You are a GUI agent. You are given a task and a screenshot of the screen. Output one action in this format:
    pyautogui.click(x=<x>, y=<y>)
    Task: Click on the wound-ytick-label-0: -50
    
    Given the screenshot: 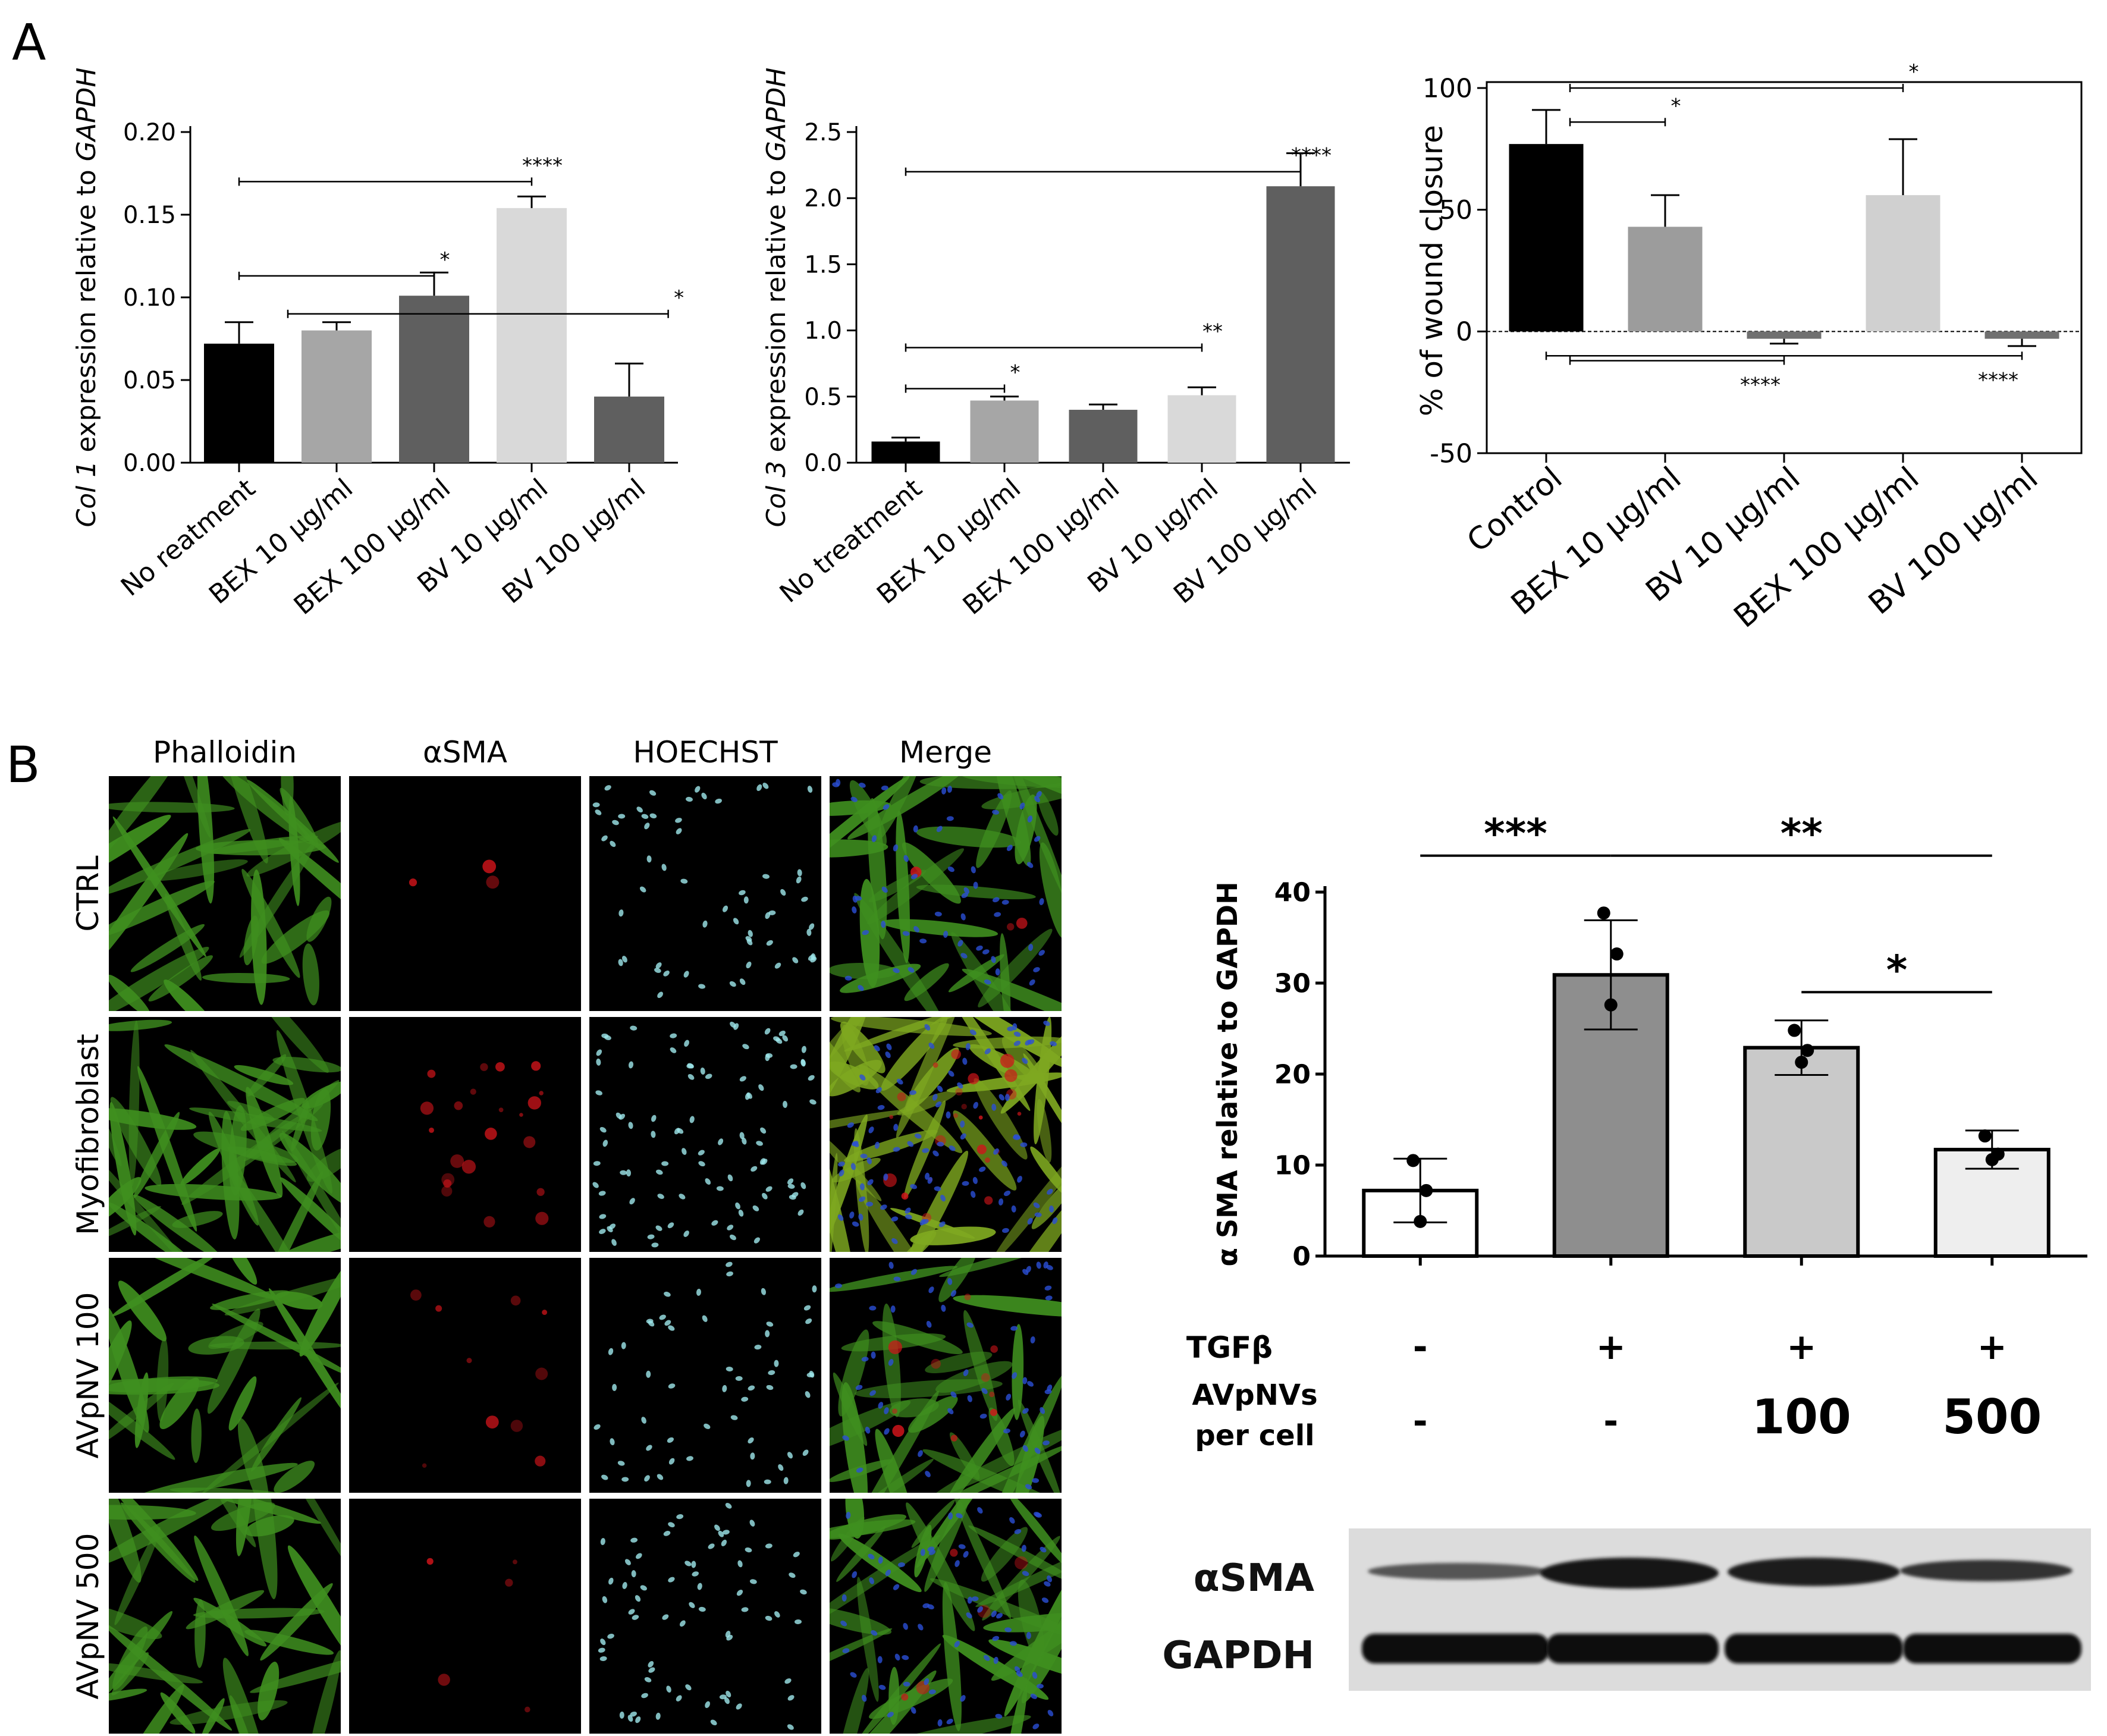 What is the action you would take?
    pyautogui.click(x=1451, y=453)
    